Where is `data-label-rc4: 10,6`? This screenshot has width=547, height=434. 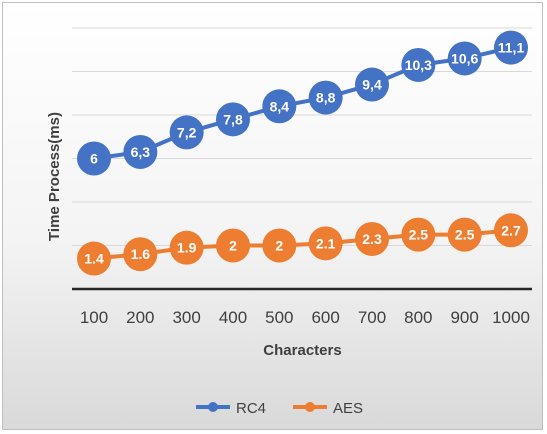 data-label-rc4: 10,6 is located at coordinates (464, 58).